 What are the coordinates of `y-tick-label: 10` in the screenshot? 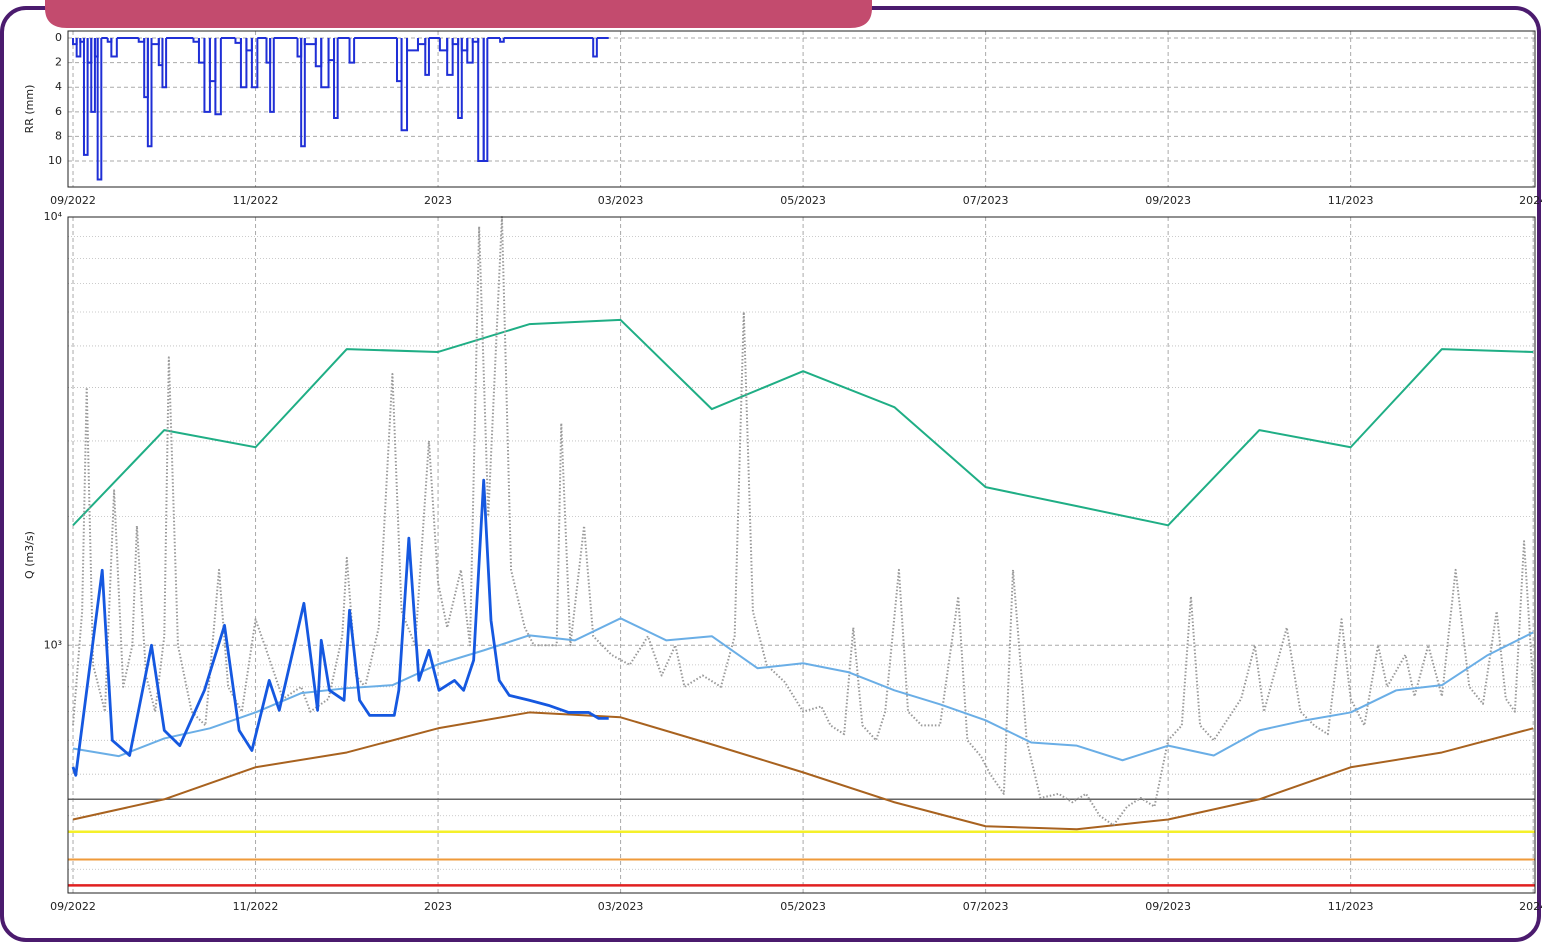 It's located at (55, 160).